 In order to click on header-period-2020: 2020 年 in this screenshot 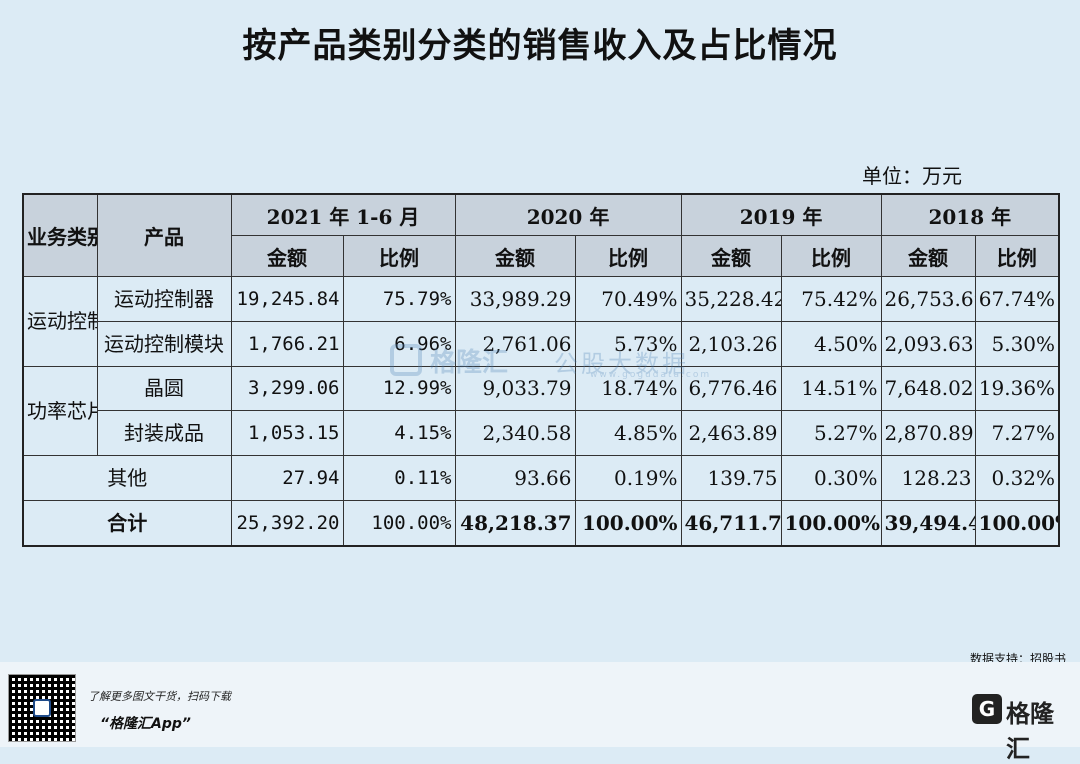, I will do `click(568, 214)`.